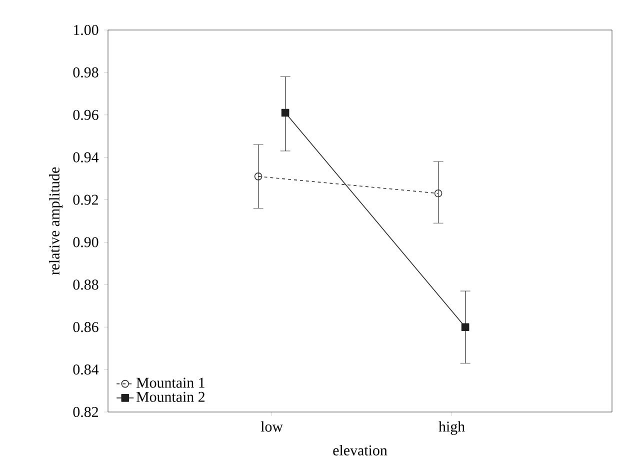  What do you see at coordinates (85, 72) in the screenshot?
I see `y-tick-label: 0.98` at bounding box center [85, 72].